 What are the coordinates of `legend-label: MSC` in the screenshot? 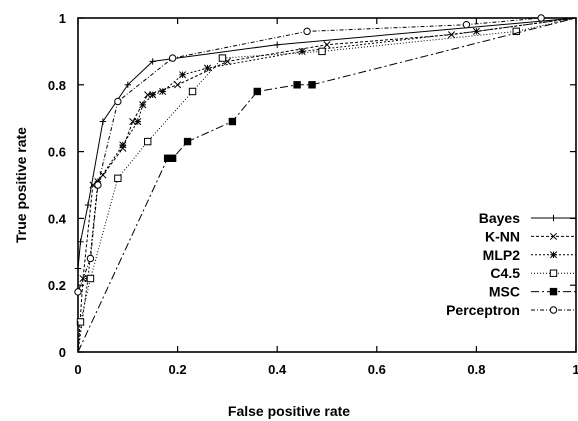 It's located at (504, 292).